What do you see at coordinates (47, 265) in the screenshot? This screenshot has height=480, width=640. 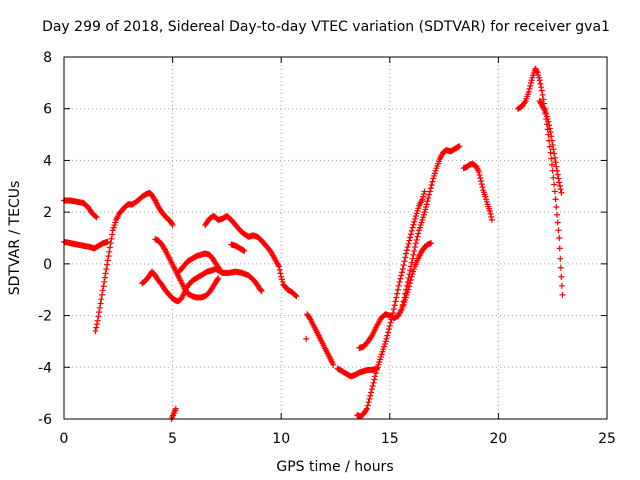 I see `y-tick-label: 0` at bounding box center [47, 265].